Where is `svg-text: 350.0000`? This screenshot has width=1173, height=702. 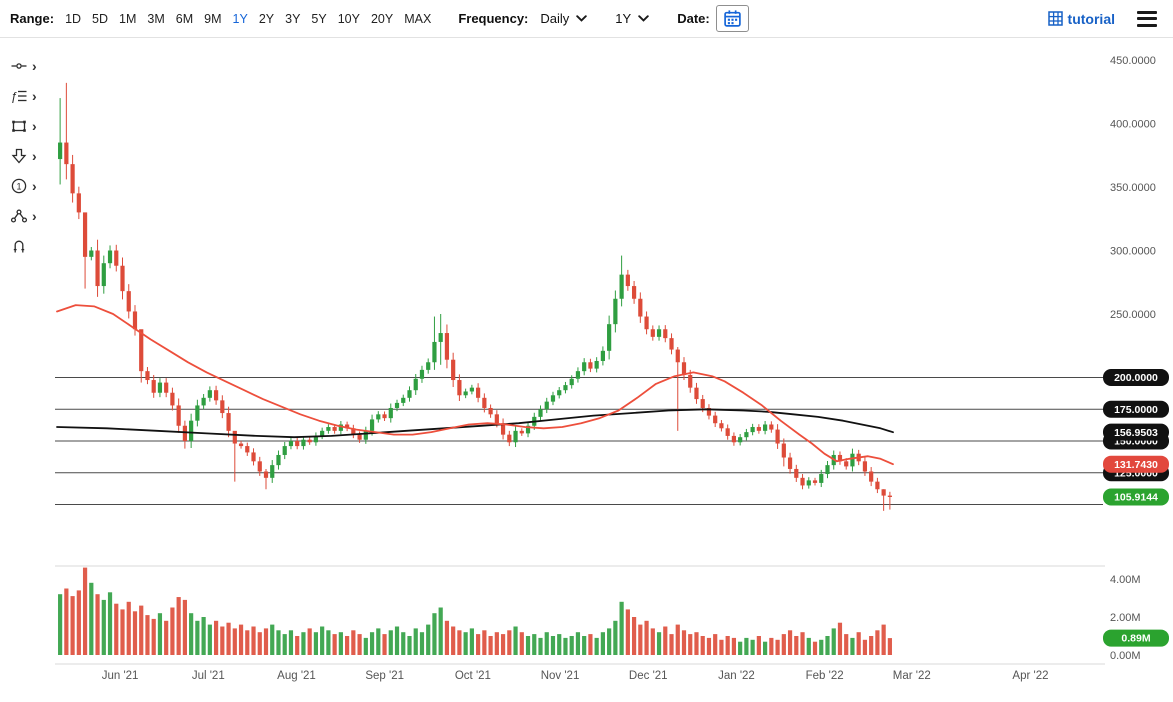
svg-text: 350.0000 is located at coordinates (1133, 188).